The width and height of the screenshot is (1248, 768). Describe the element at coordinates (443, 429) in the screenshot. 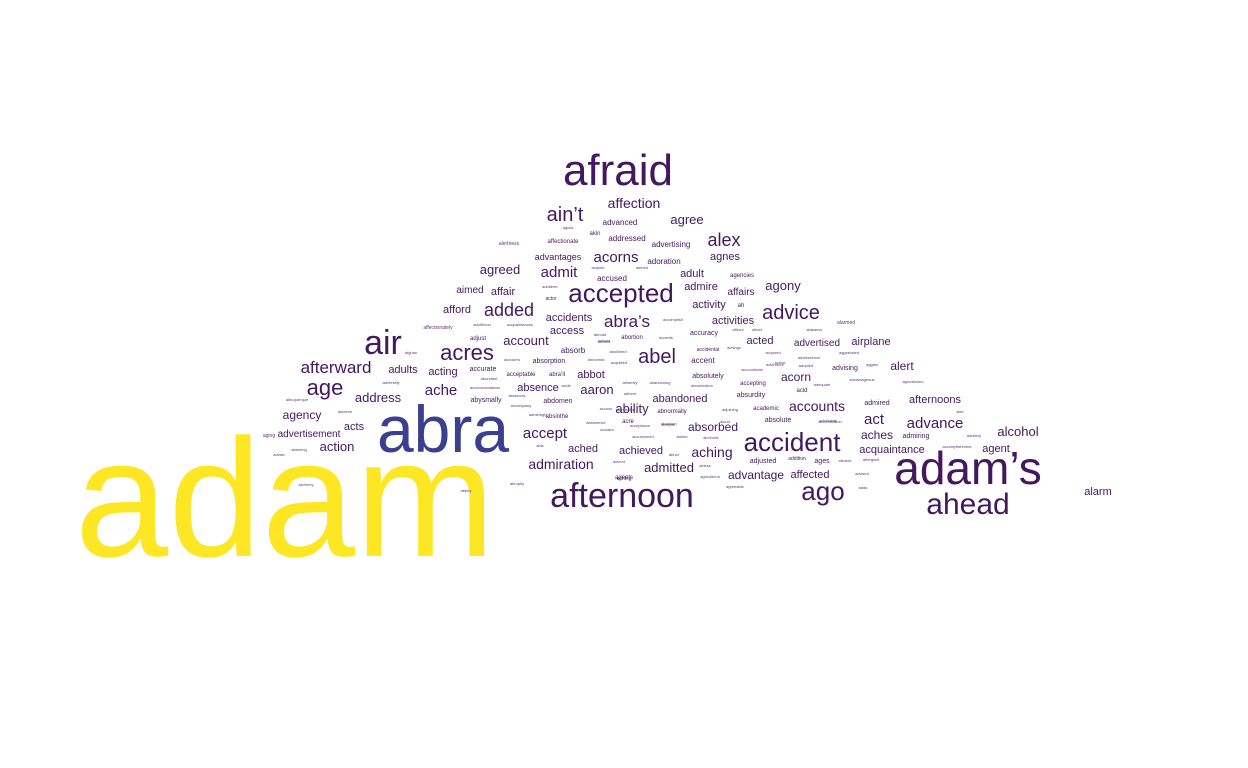

I see `word-abra: abra` at that location.